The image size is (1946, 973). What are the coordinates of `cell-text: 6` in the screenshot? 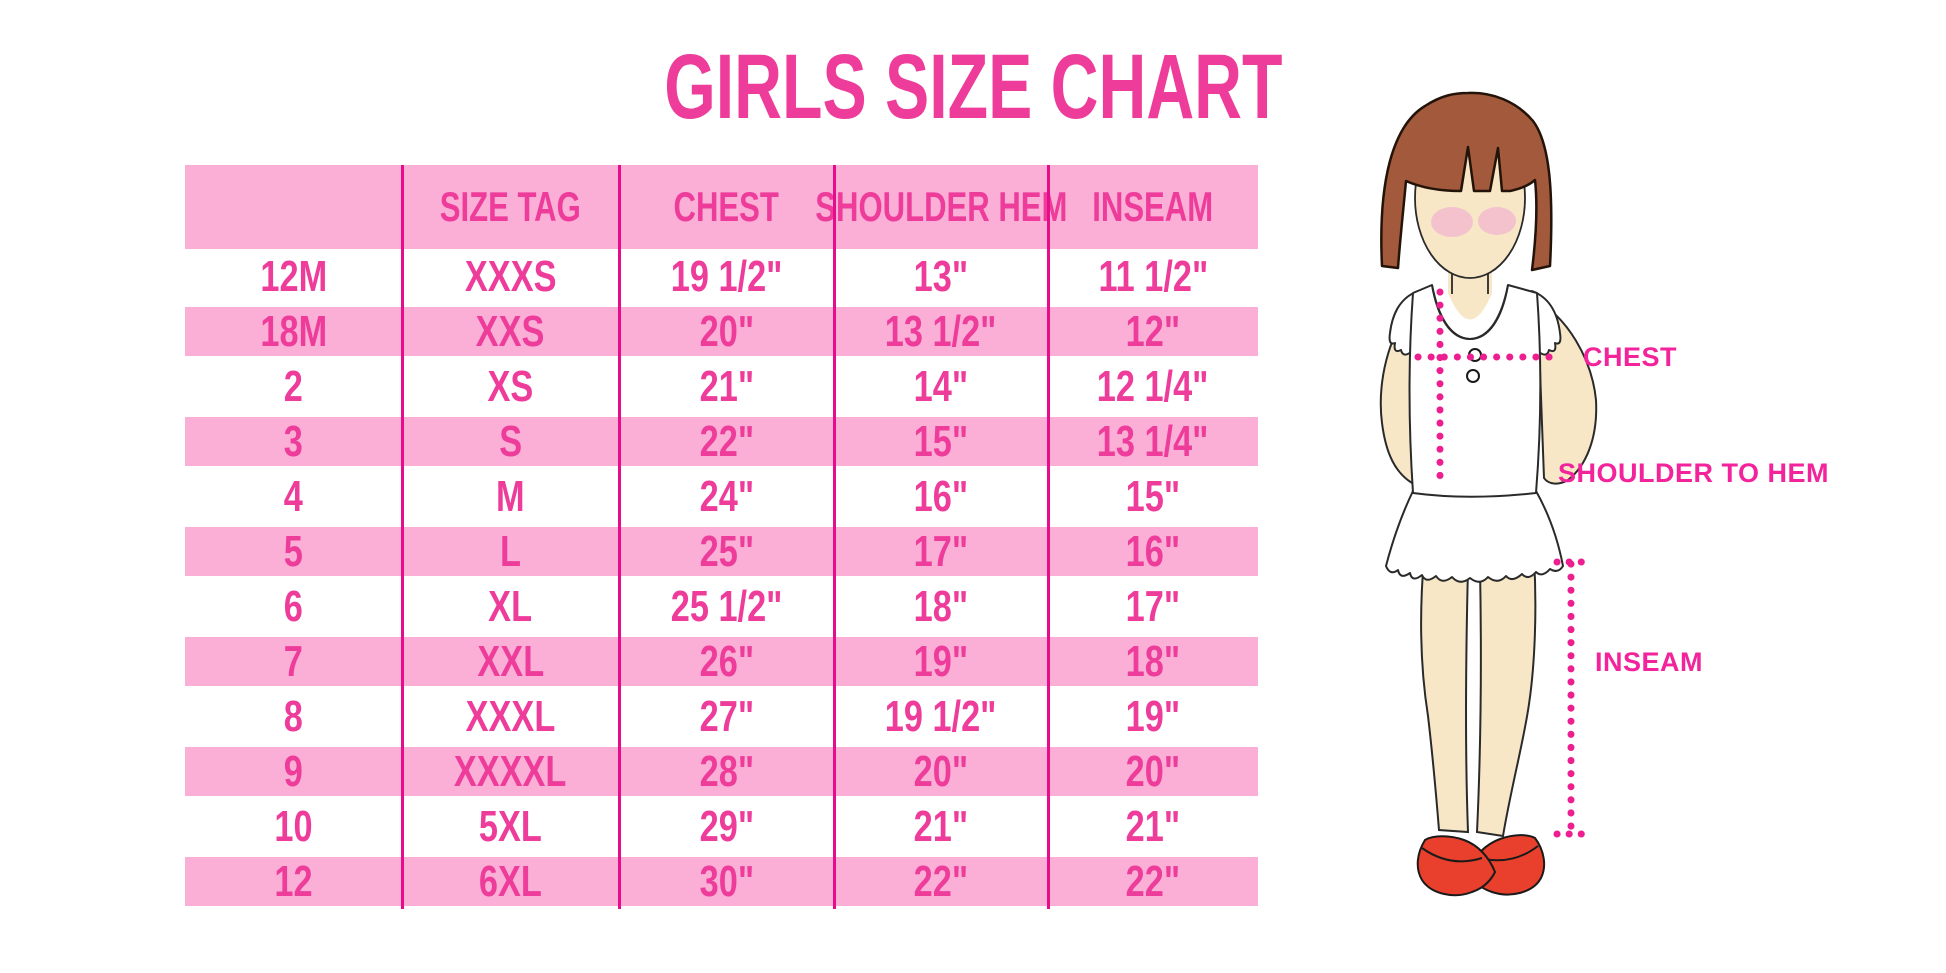 It's located at (293, 606).